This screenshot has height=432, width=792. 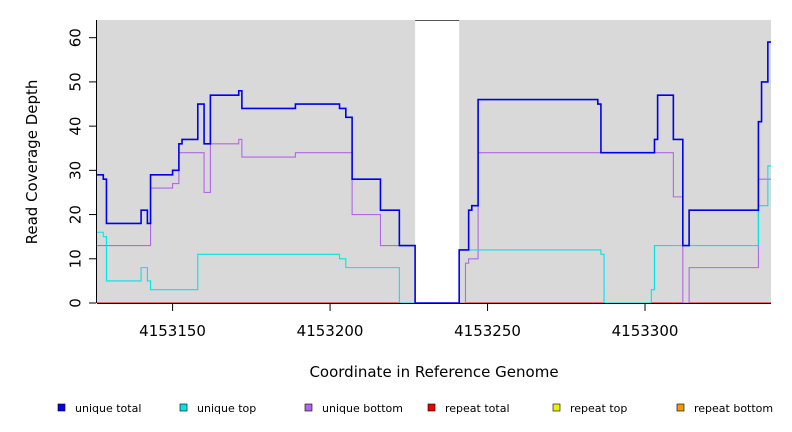 I want to click on x-tick-label: 4153300, so click(x=645, y=331).